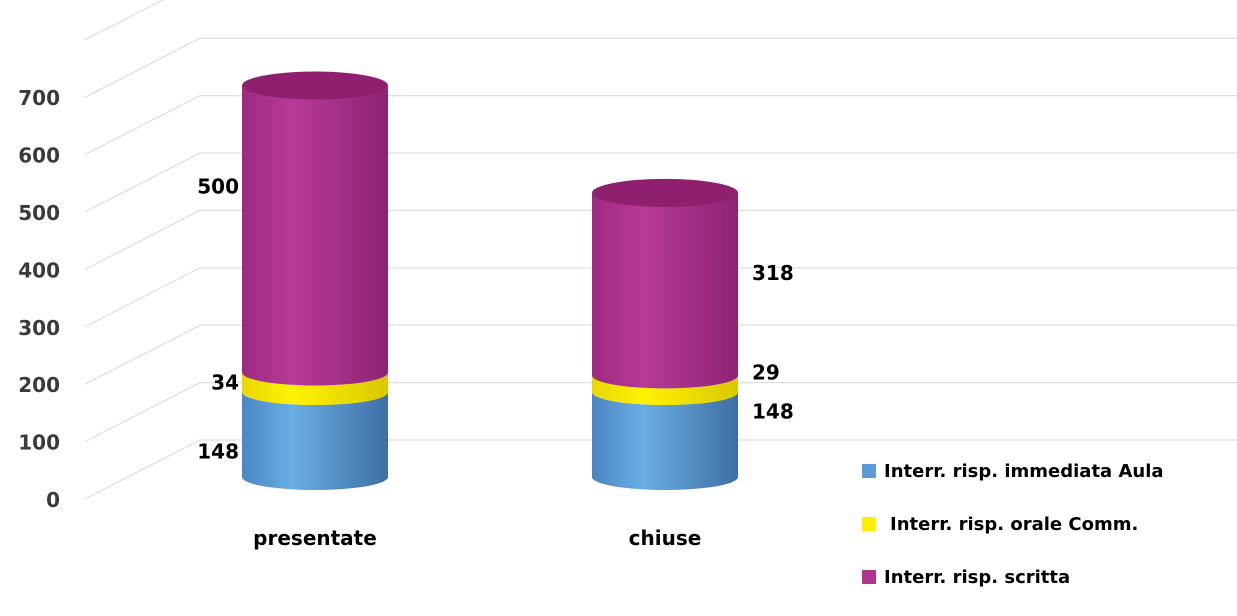  What do you see at coordinates (39, 299) in the screenshot?
I see `y-axis-ticks: 0 100 200 300 400 500 600 700` at bounding box center [39, 299].